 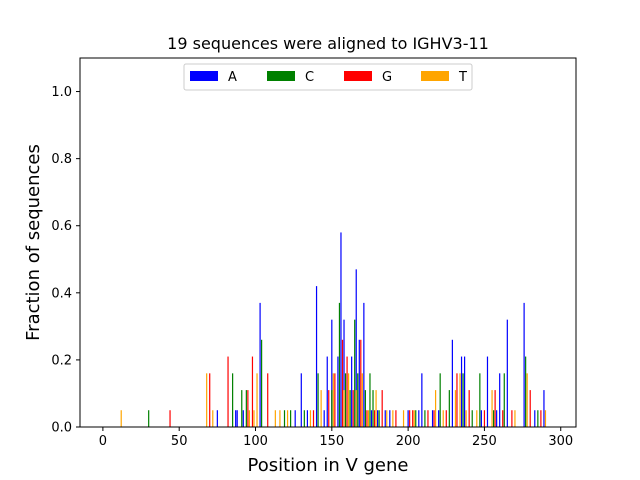 I want to click on chart-title: 19 sequences were aligned to IGHV3-11, so click(x=328, y=43).